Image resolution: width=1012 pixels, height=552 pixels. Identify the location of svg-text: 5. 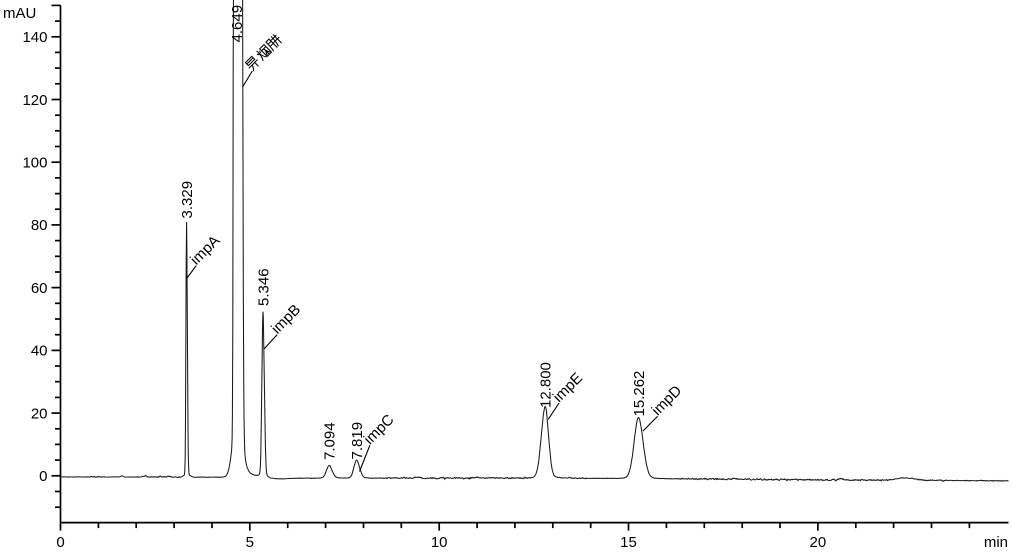
(250, 542).